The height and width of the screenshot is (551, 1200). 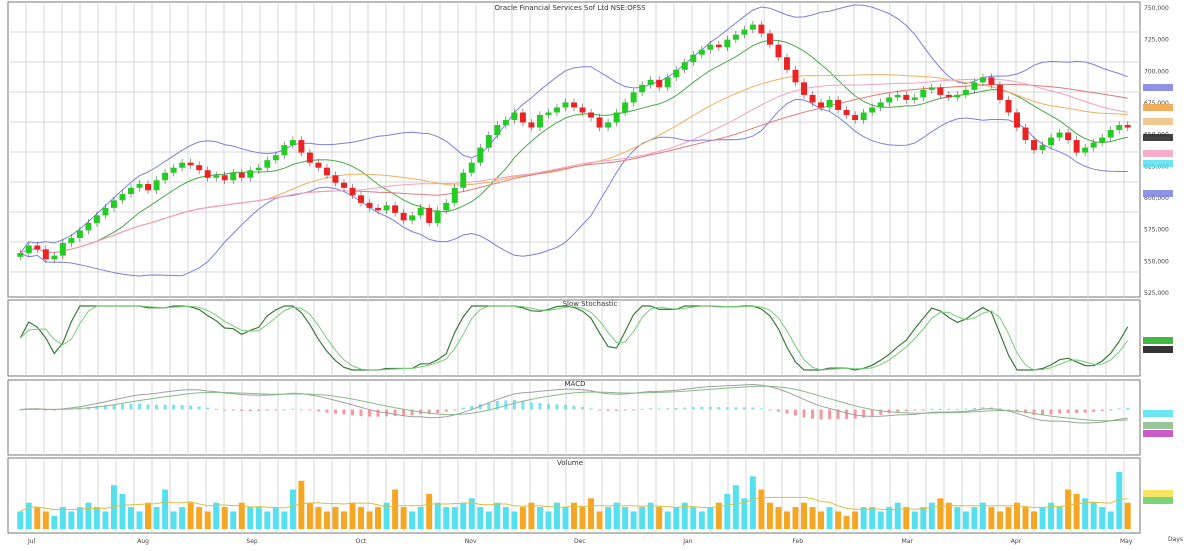 I want to click on month-label: Feb, so click(x=797, y=541).